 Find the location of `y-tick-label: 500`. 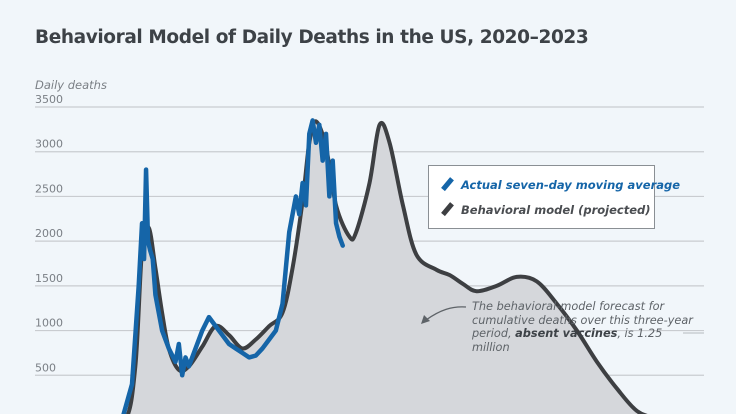

y-tick-label: 500 is located at coordinates (45, 367).